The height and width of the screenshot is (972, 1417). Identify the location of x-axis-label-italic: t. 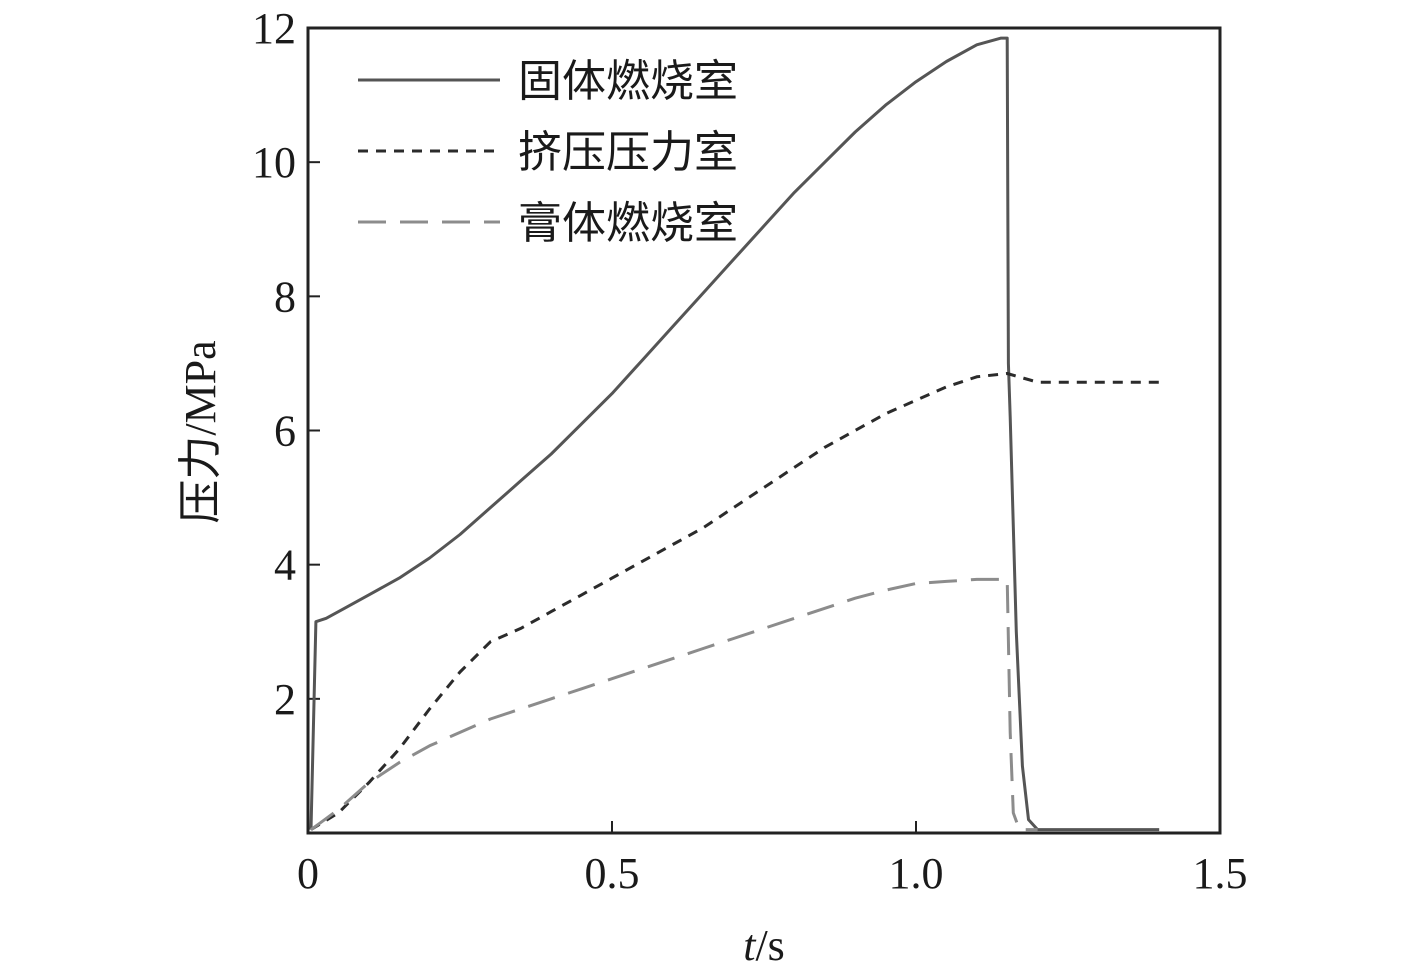
(750, 945).